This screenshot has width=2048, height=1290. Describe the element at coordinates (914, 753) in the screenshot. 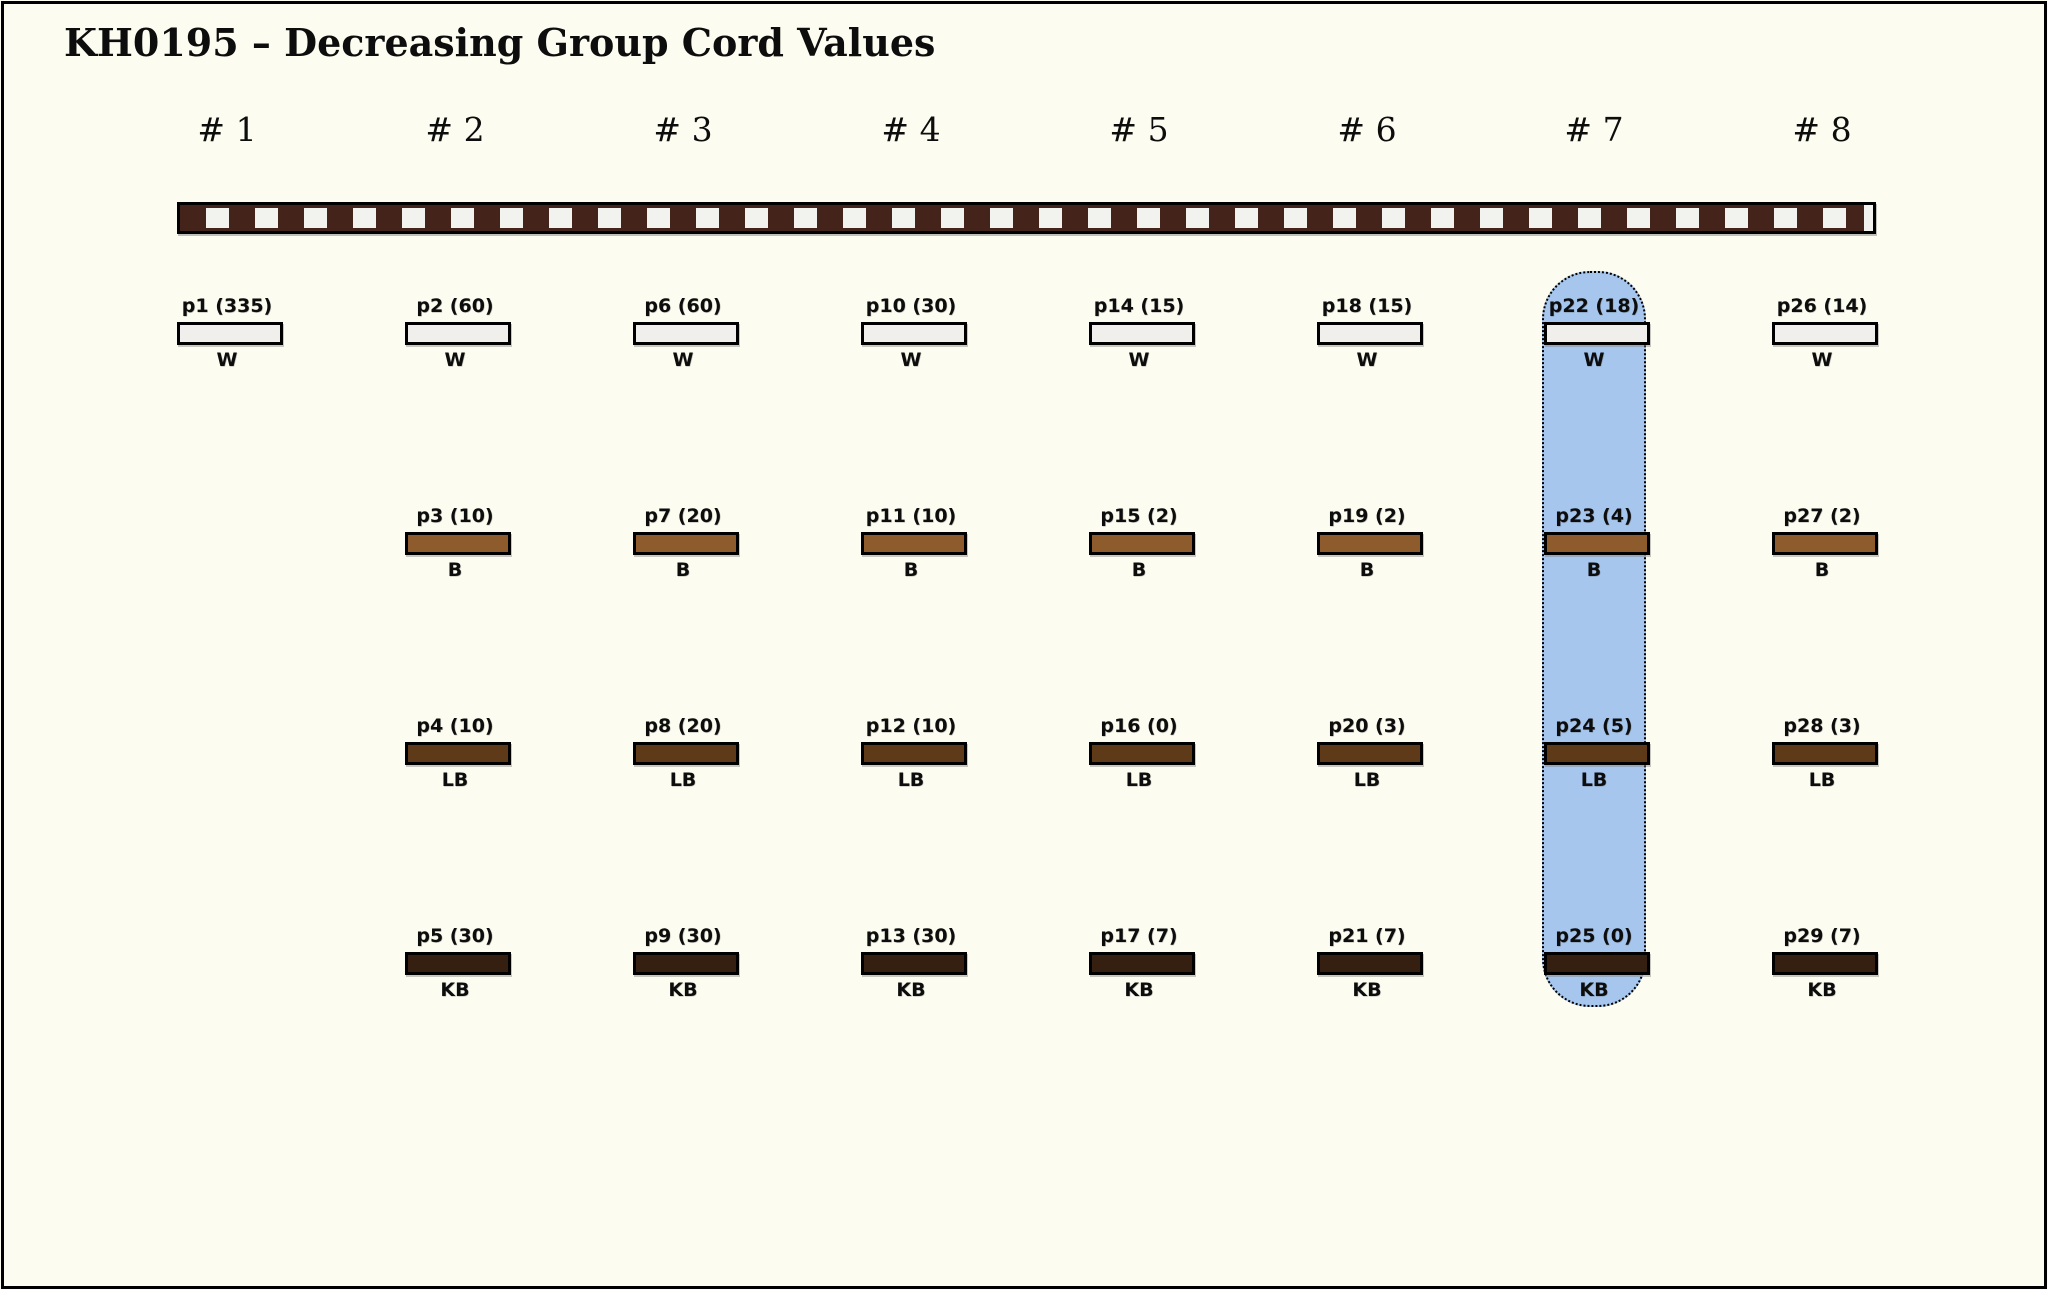

I see `bar-p12` at that location.